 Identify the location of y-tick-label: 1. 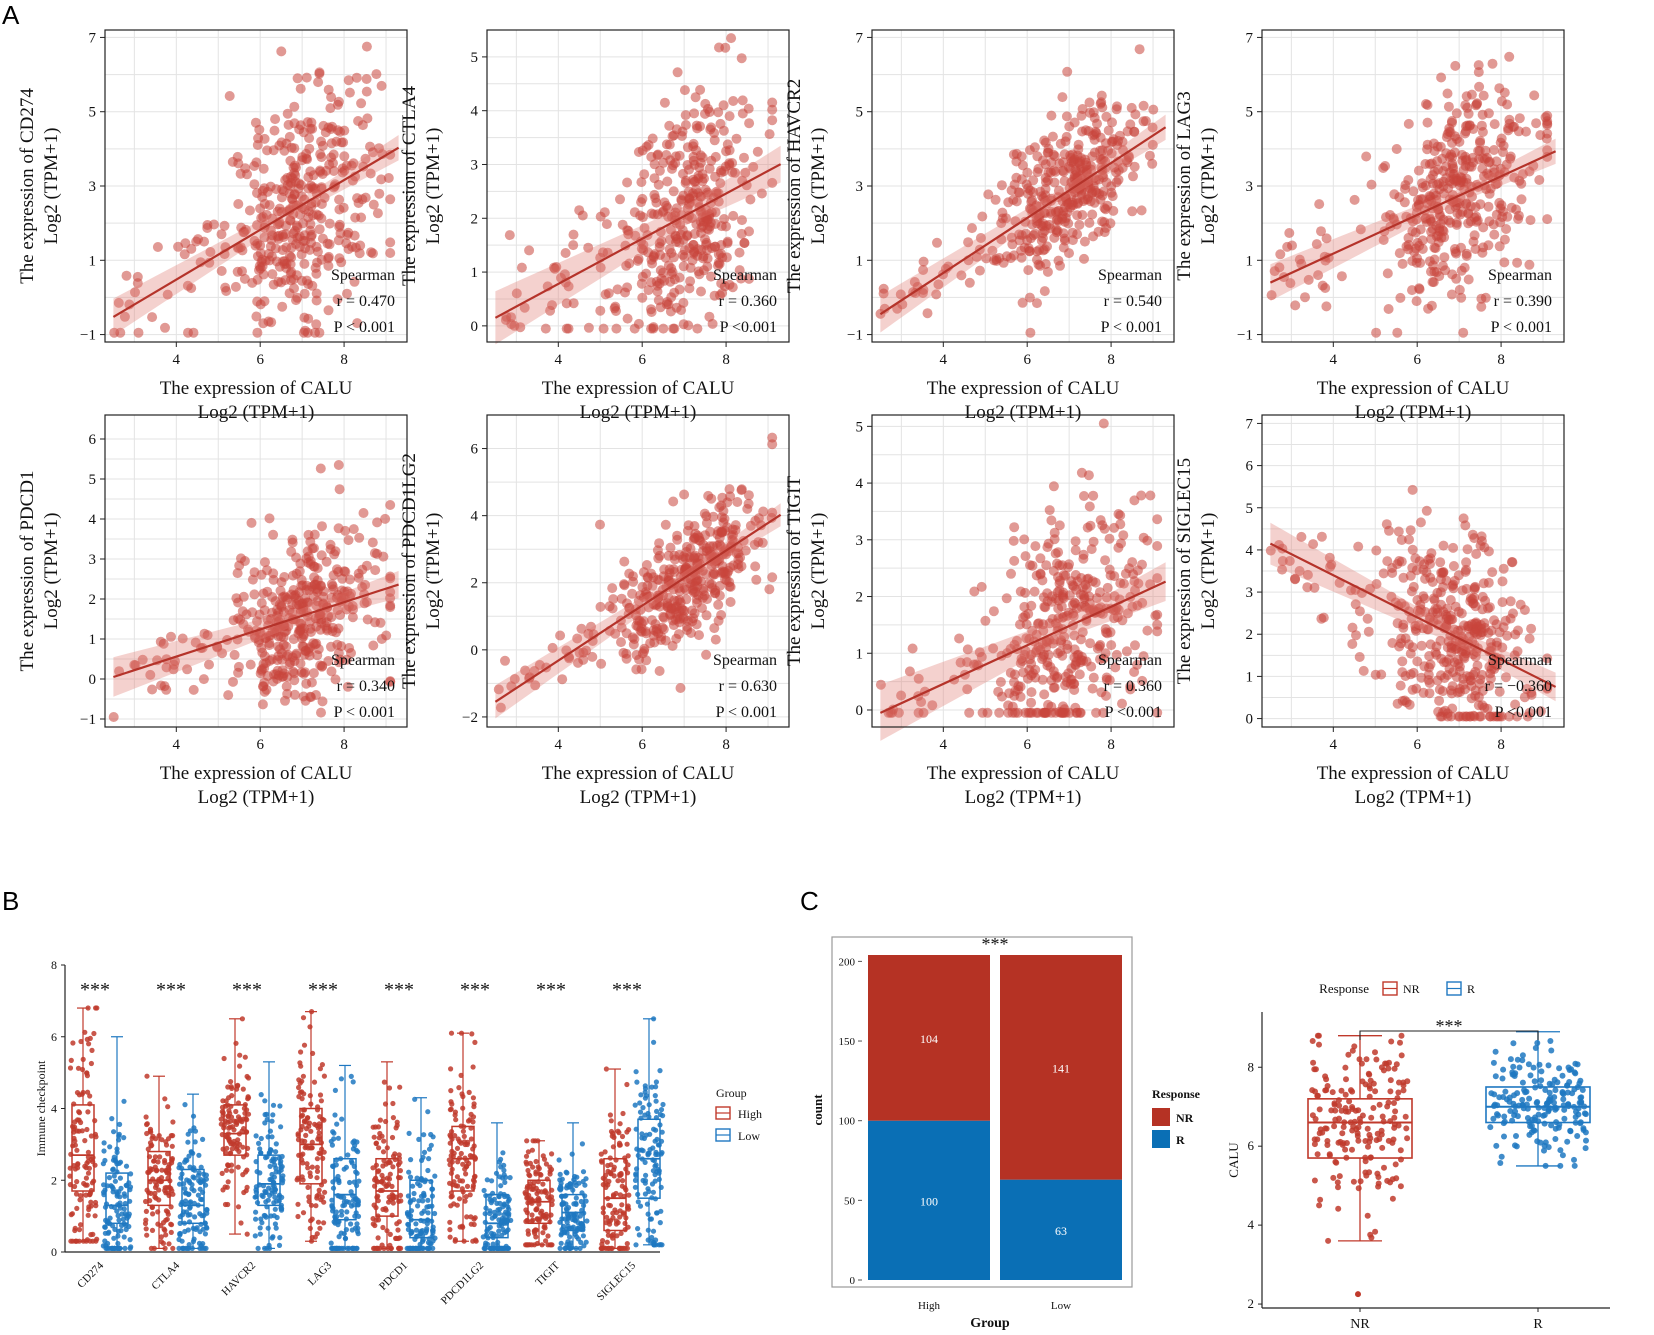
(1250, 677).